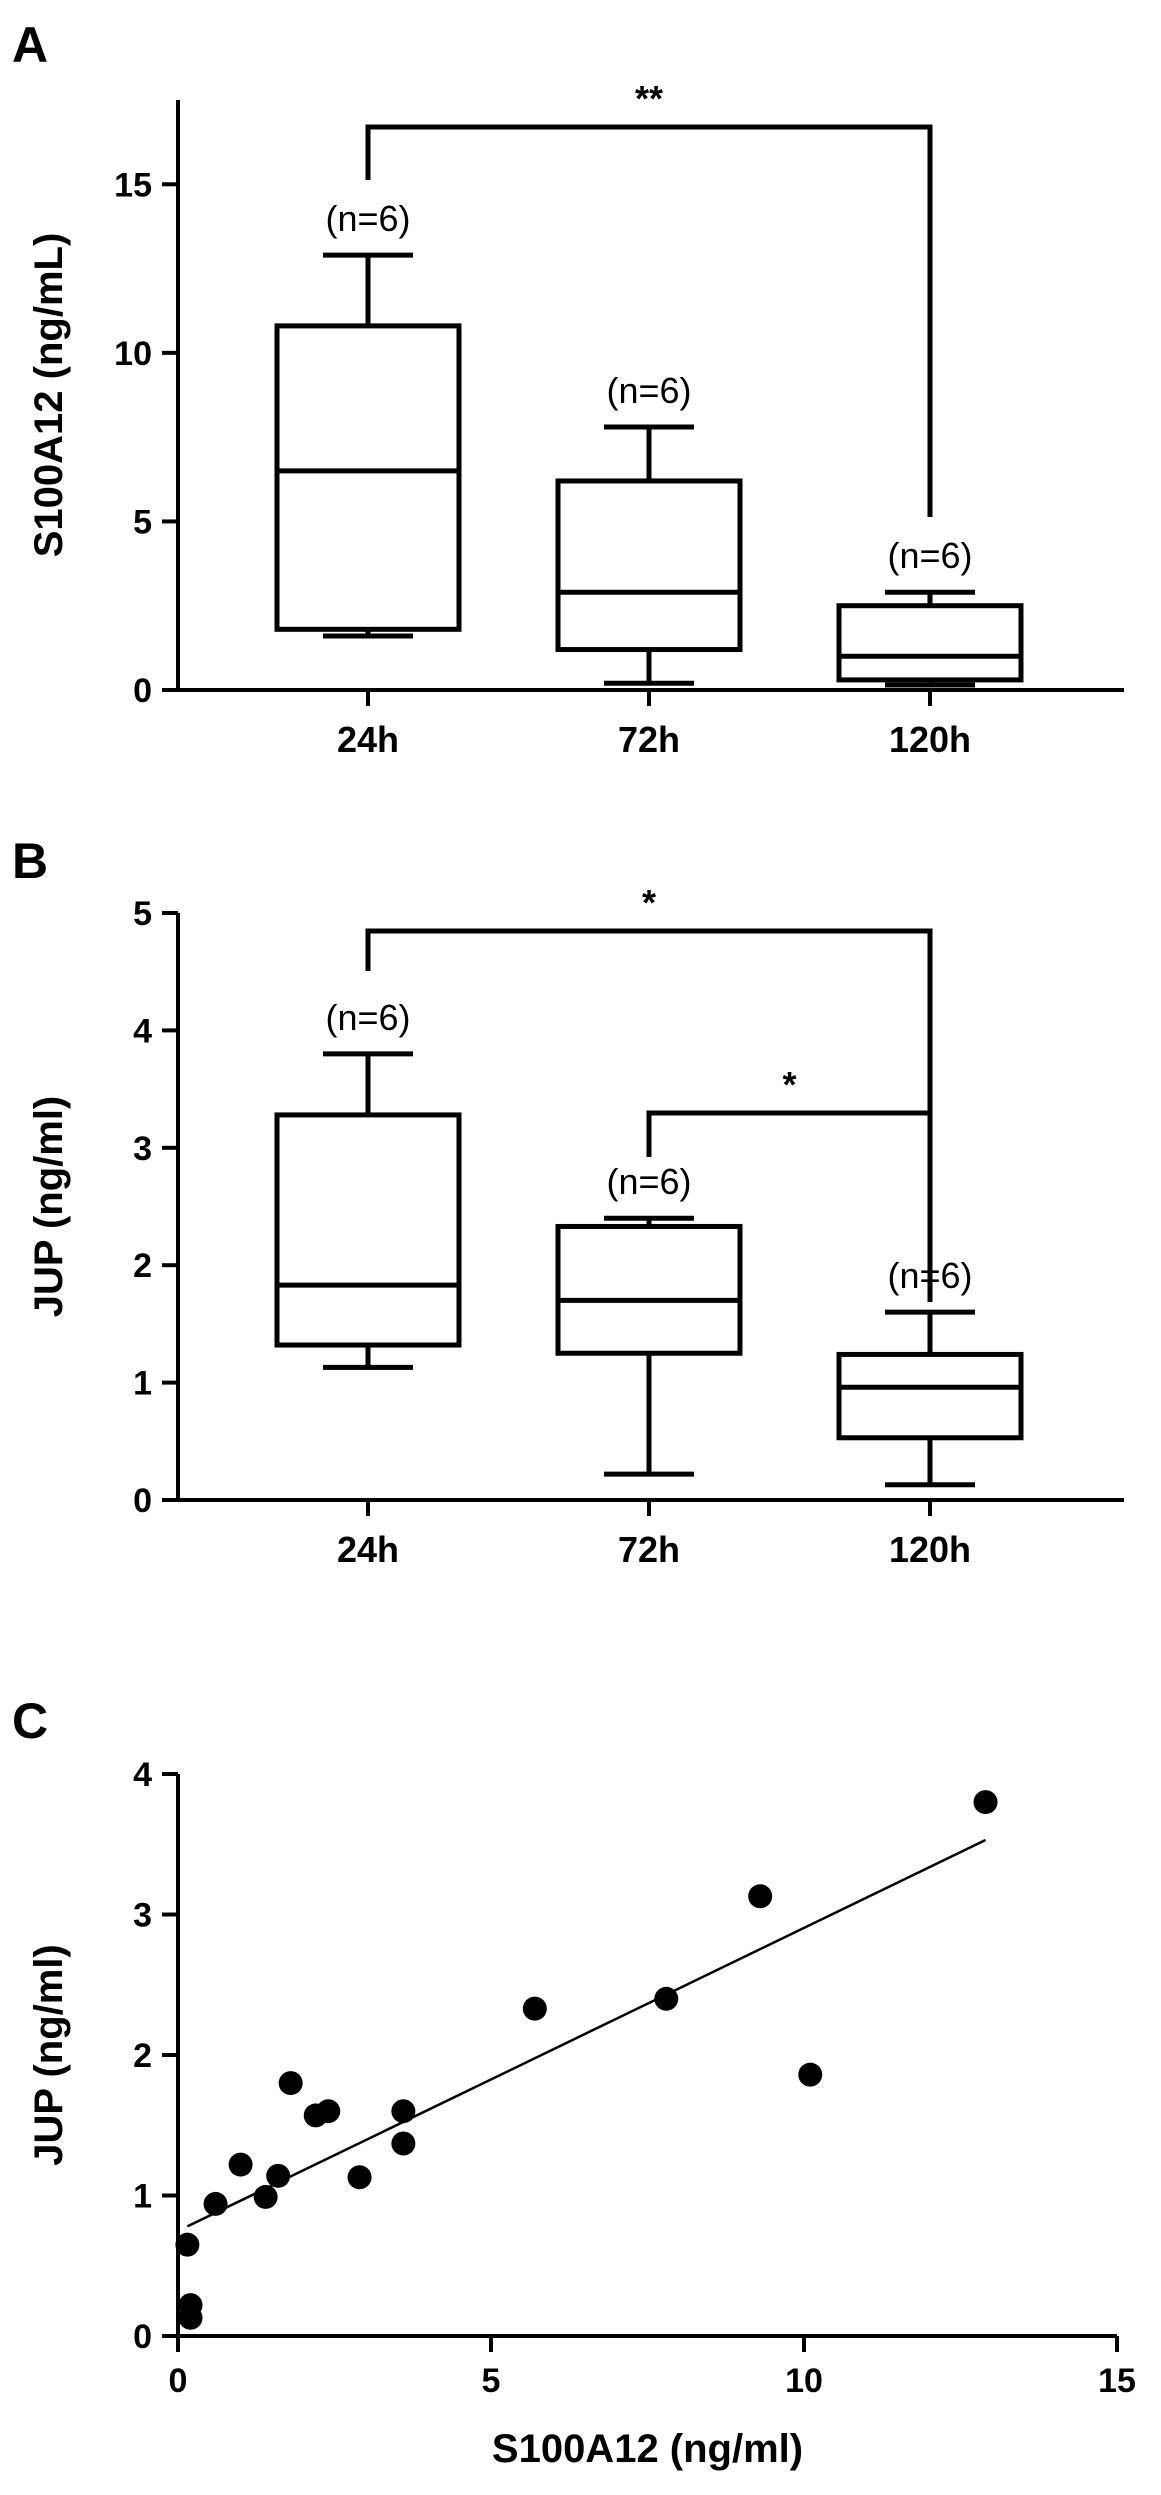 The width and height of the screenshot is (1161, 2495). I want to click on x-tick-label: 0, so click(178, 2381).